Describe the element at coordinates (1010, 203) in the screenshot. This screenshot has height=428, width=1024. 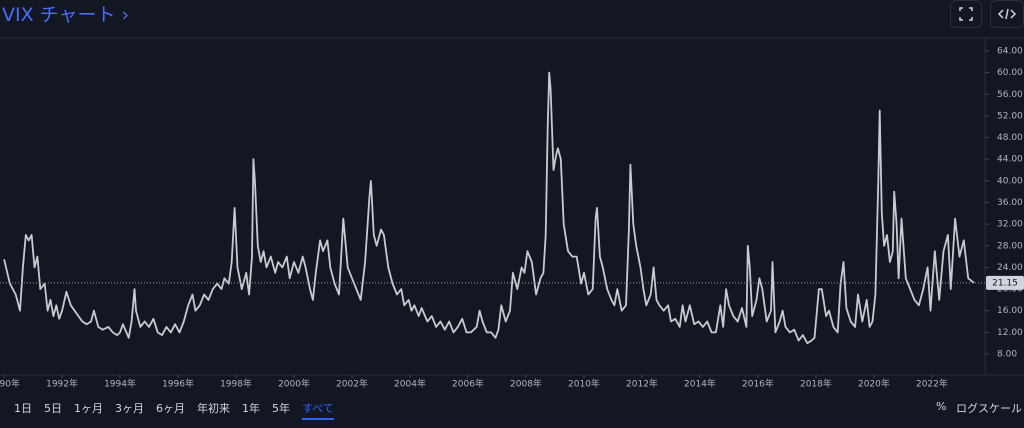
I see `y-tick-label: 36.00` at that location.